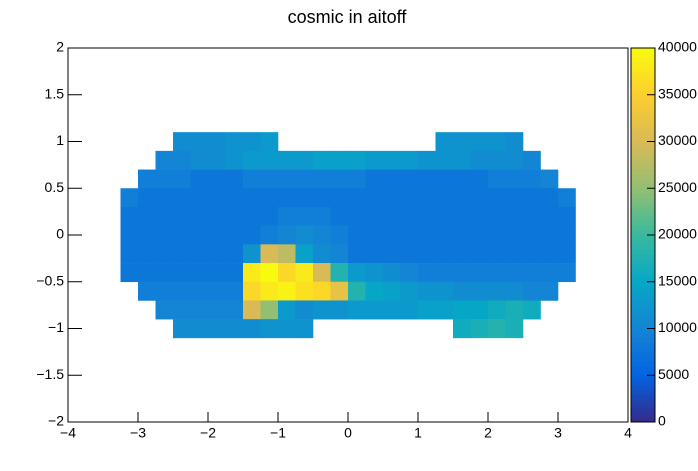 This screenshot has width=698, height=471. Describe the element at coordinates (677, 47) in the screenshot. I see `colorbar-tick-label: 40000` at that location.